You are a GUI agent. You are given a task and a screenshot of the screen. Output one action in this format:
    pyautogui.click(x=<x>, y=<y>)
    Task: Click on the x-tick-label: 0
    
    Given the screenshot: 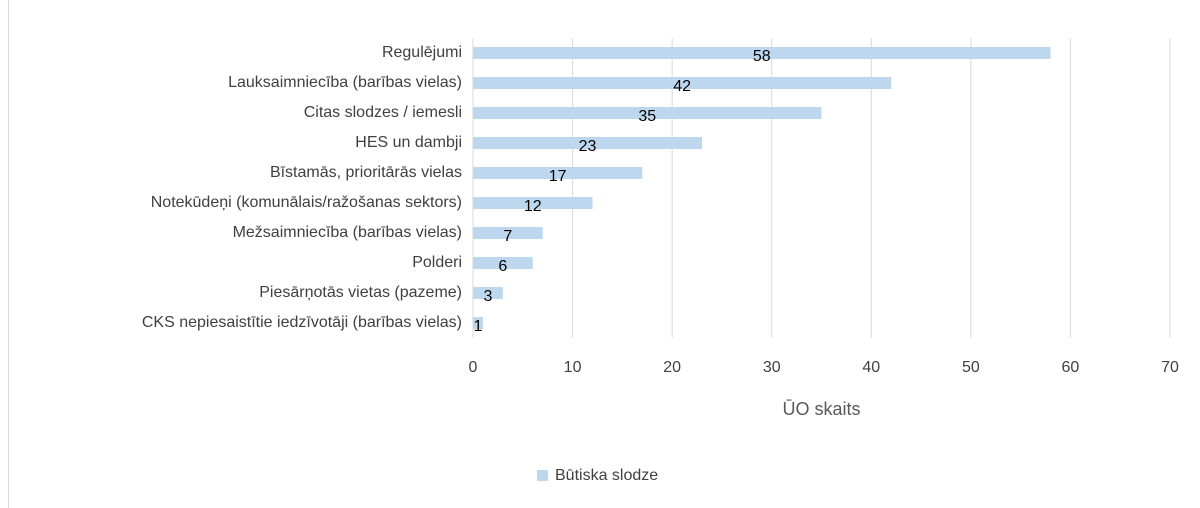 What is the action you would take?
    pyautogui.click(x=473, y=367)
    